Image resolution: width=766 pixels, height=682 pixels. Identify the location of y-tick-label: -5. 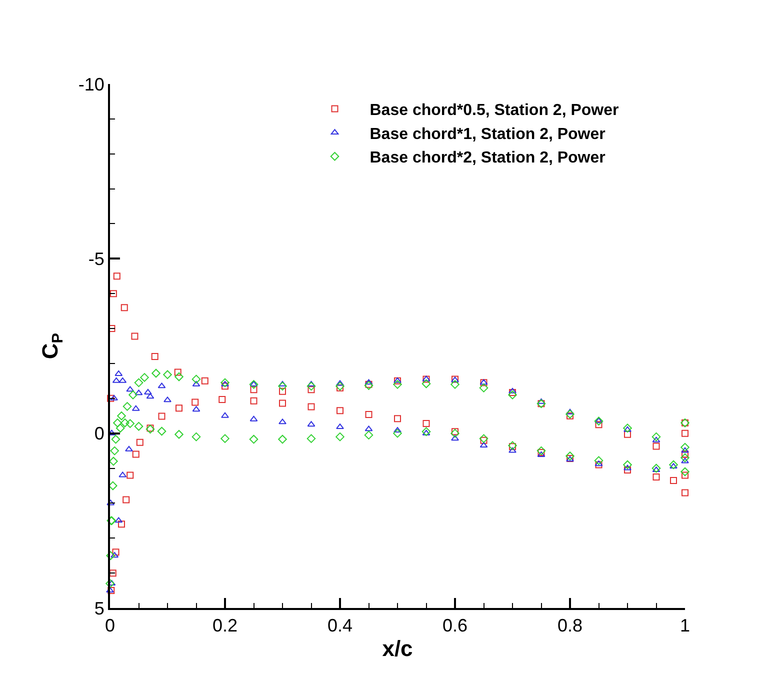
(96, 258).